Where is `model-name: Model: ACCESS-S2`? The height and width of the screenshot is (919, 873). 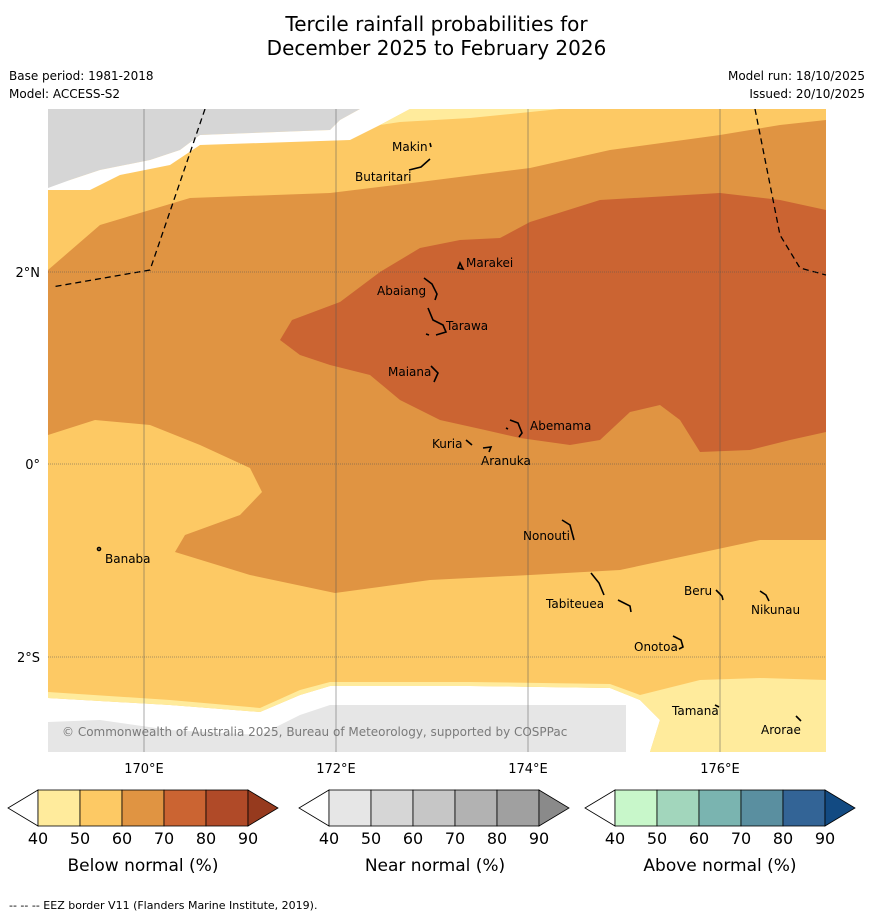
model-name: Model: ACCESS-S2 is located at coordinates (65, 94).